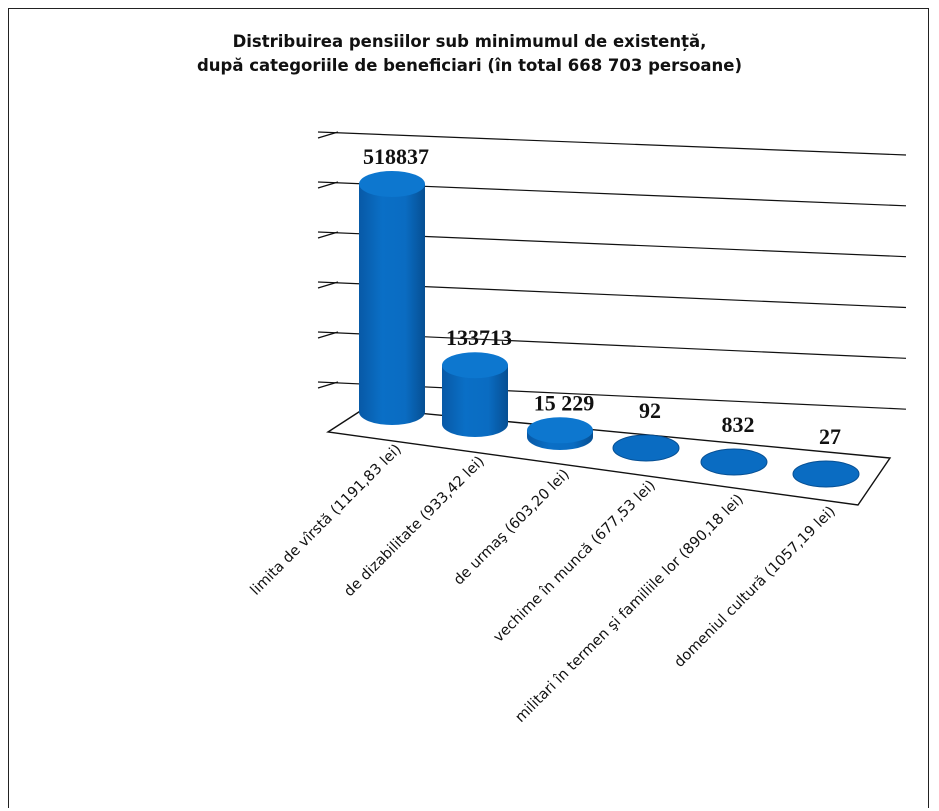 Image resolution: width=939 pixels, height=811 pixels. What do you see at coordinates (575, 562) in the screenshot?
I see `category-label: vechime în muncă (677,53 lei)` at bounding box center [575, 562].